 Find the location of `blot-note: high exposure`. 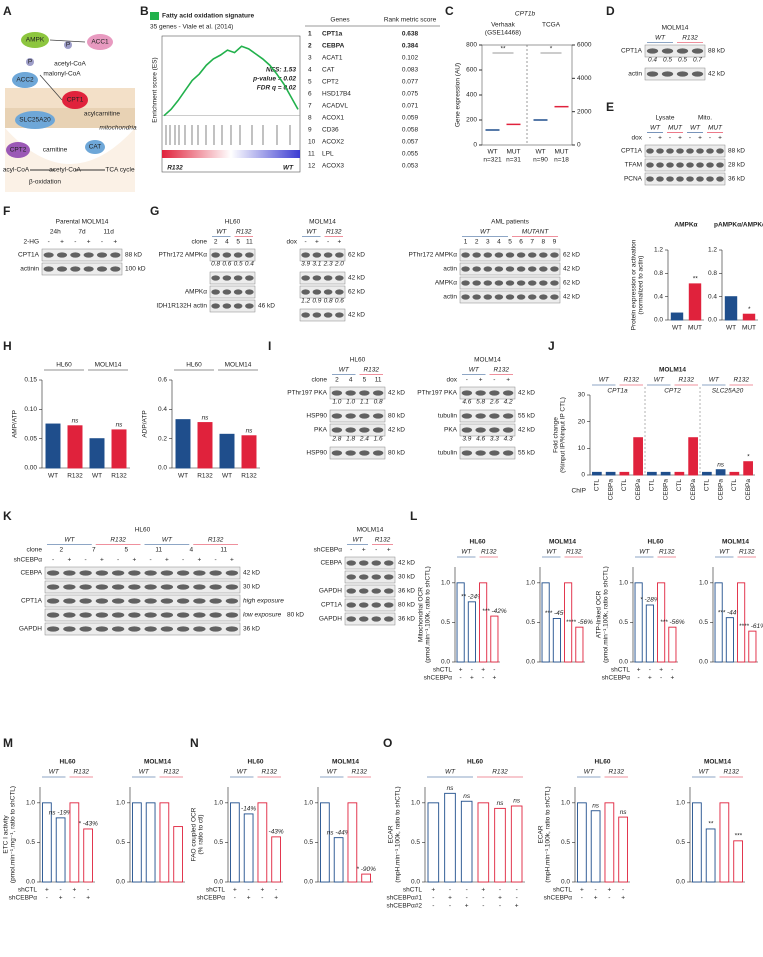

blot-note: high exposure is located at coordinates (263, 601).